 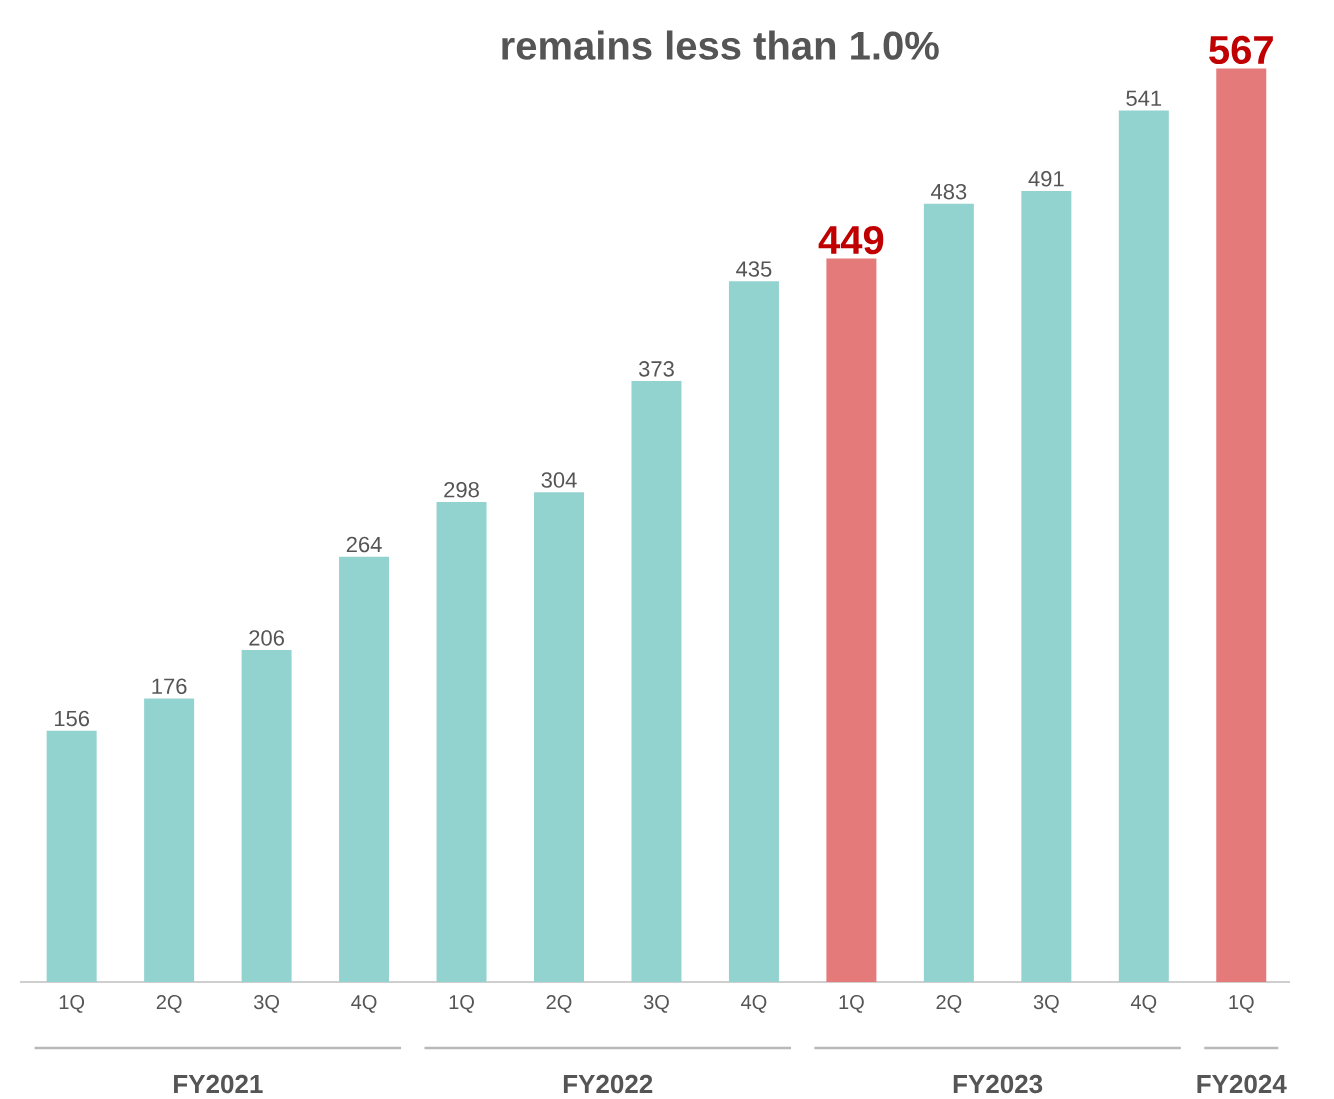 What do you see at coordinates (754, 269) in the screenshot?
I see `data-label: 435` at bounding box center [754, 269].